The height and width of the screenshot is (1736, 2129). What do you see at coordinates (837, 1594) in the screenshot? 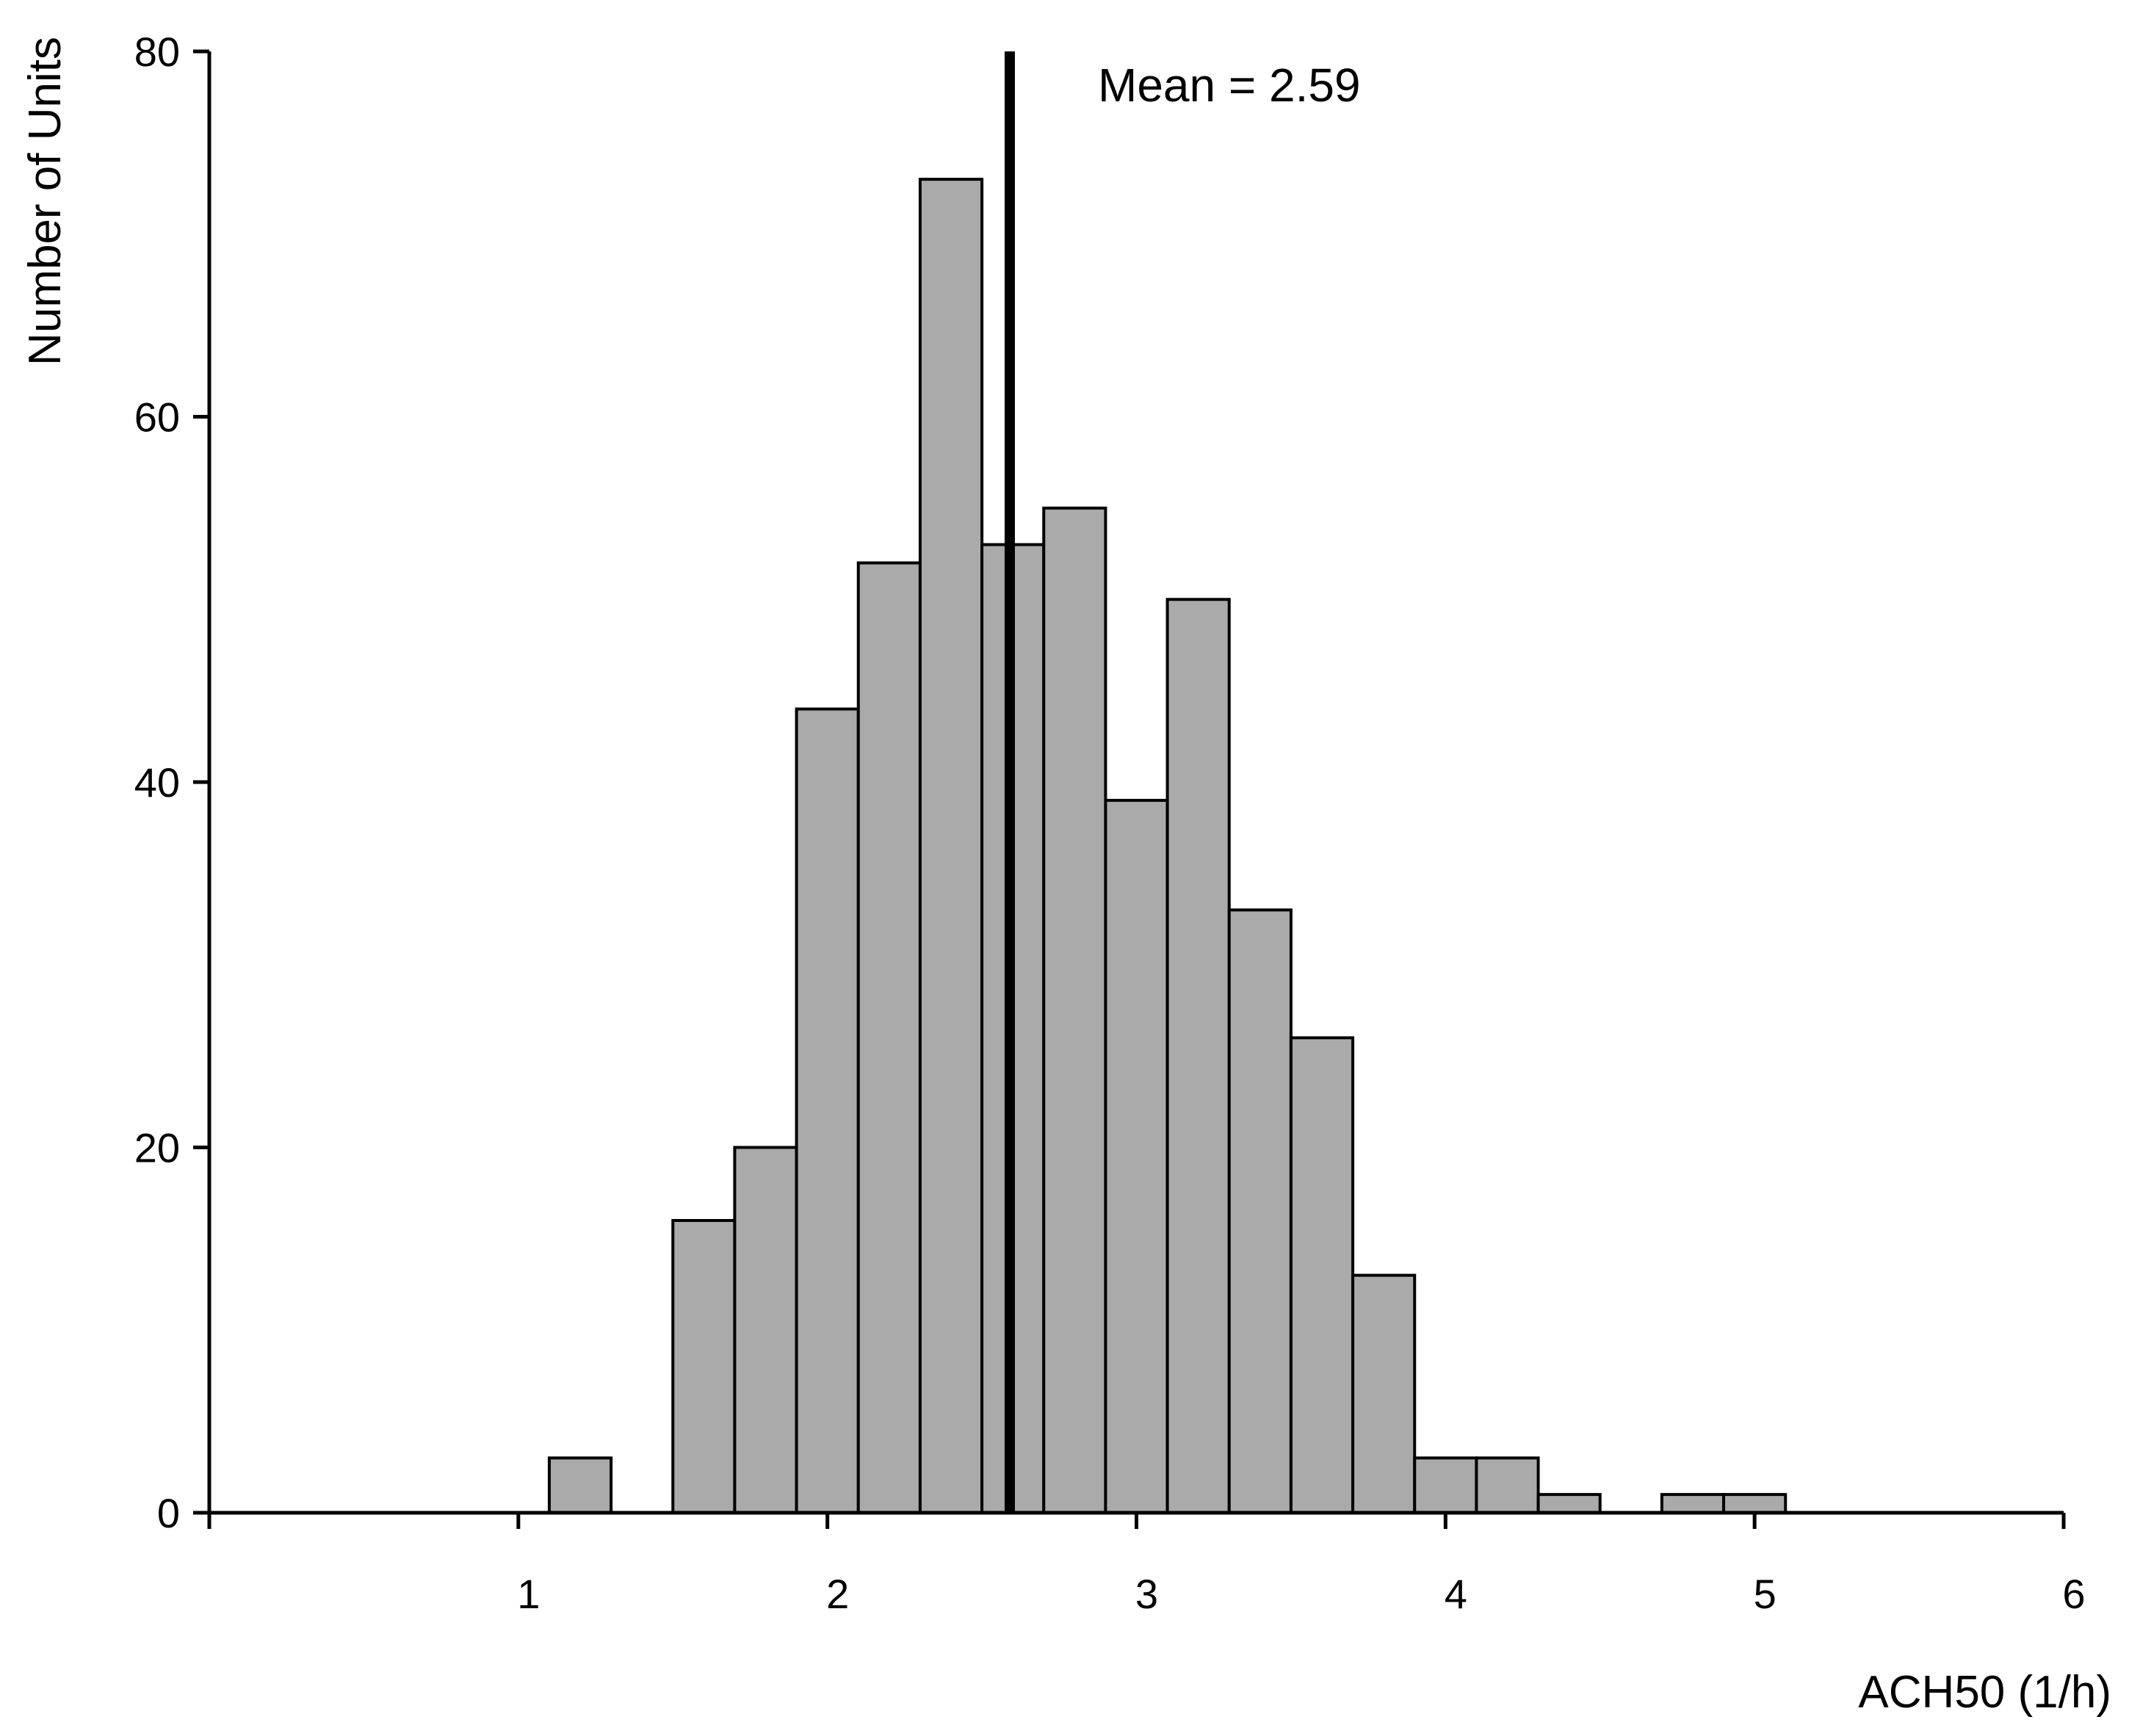
I see `x-tick-label: 2` at bounding box center [837, 1594].